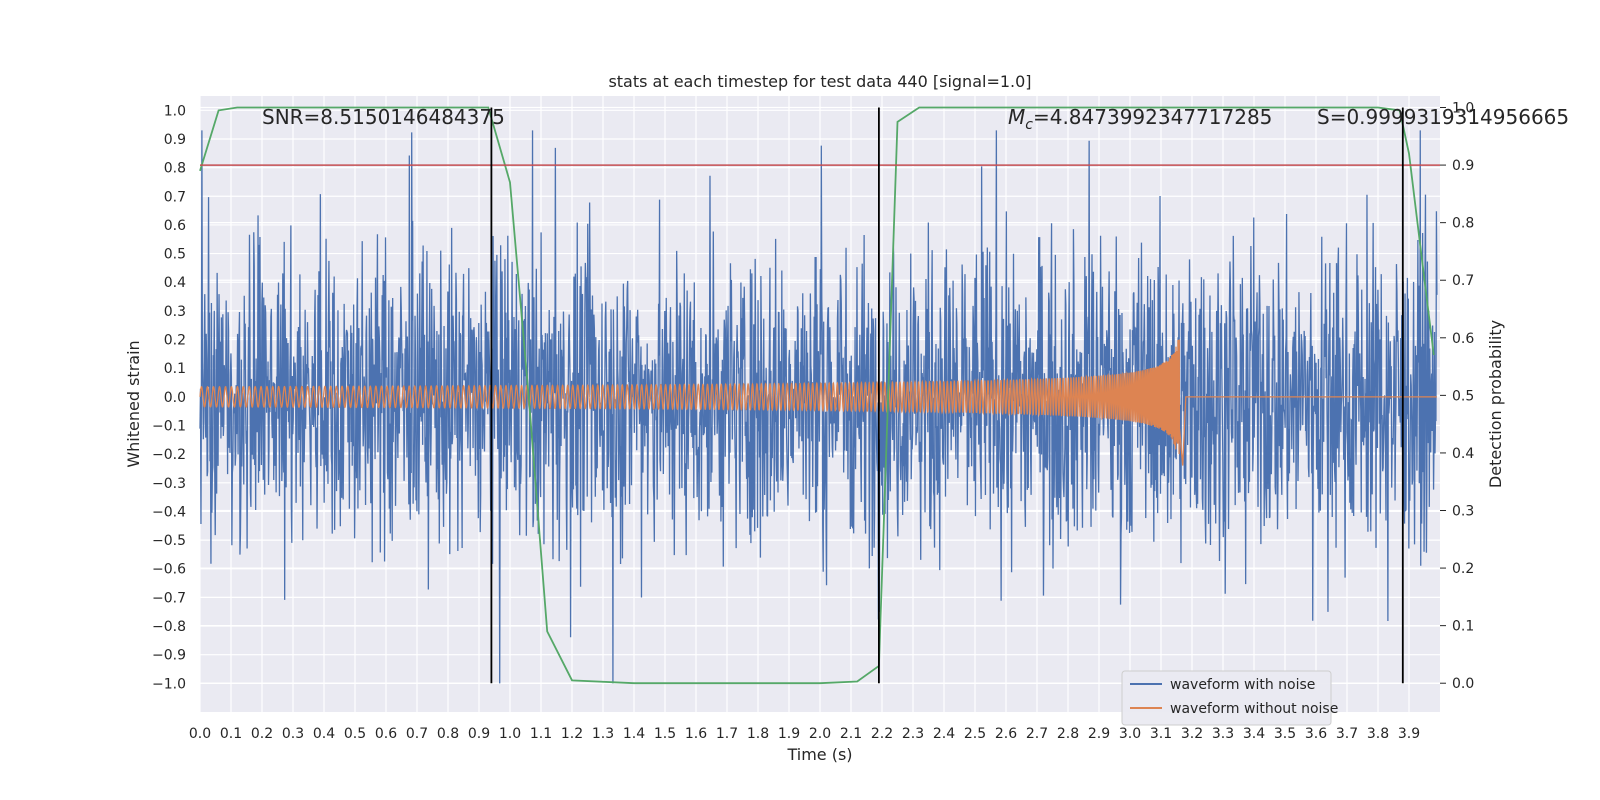 The height and width of the screenshot is (800, 1600). What do you see at coordinates (1226, 698) in the screenshot?
I see `legend-box` at bounding box center [1226, 698].